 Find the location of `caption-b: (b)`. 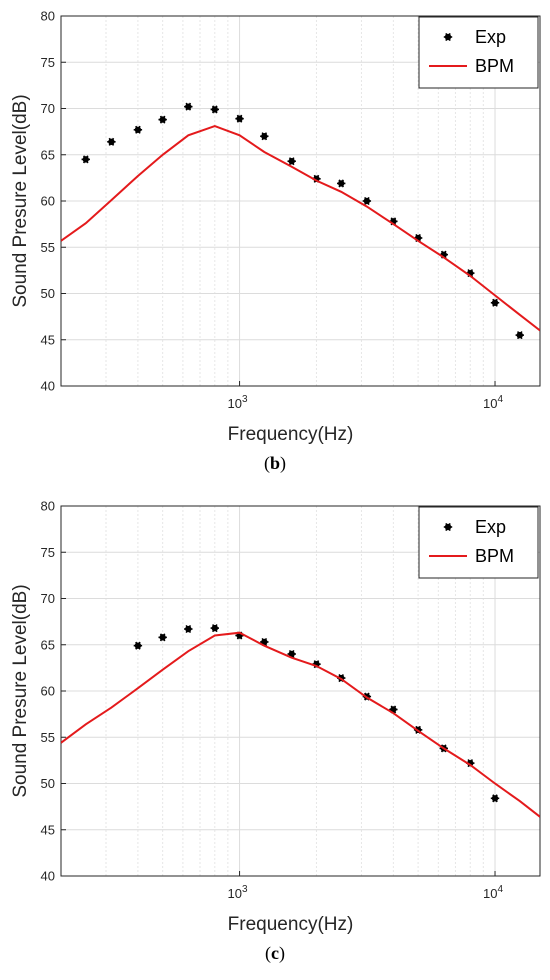

caption-b: (b) is located at coordinates (274, 463).